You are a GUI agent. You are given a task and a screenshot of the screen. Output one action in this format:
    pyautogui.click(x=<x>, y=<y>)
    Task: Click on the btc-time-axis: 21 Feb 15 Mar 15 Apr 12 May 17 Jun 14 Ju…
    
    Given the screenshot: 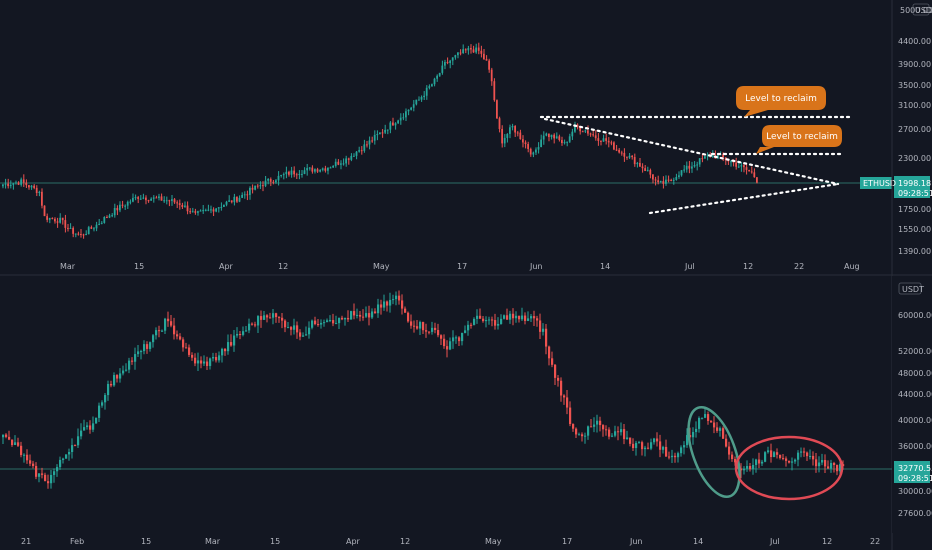 What is the action you would take?
    pyautogui.click(x=450, y=541)
    